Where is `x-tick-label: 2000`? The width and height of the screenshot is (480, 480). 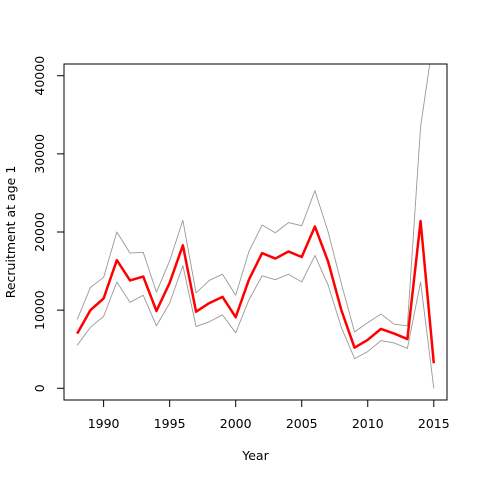 x-tick-label: 2000 is located at coordinates (236, 423).